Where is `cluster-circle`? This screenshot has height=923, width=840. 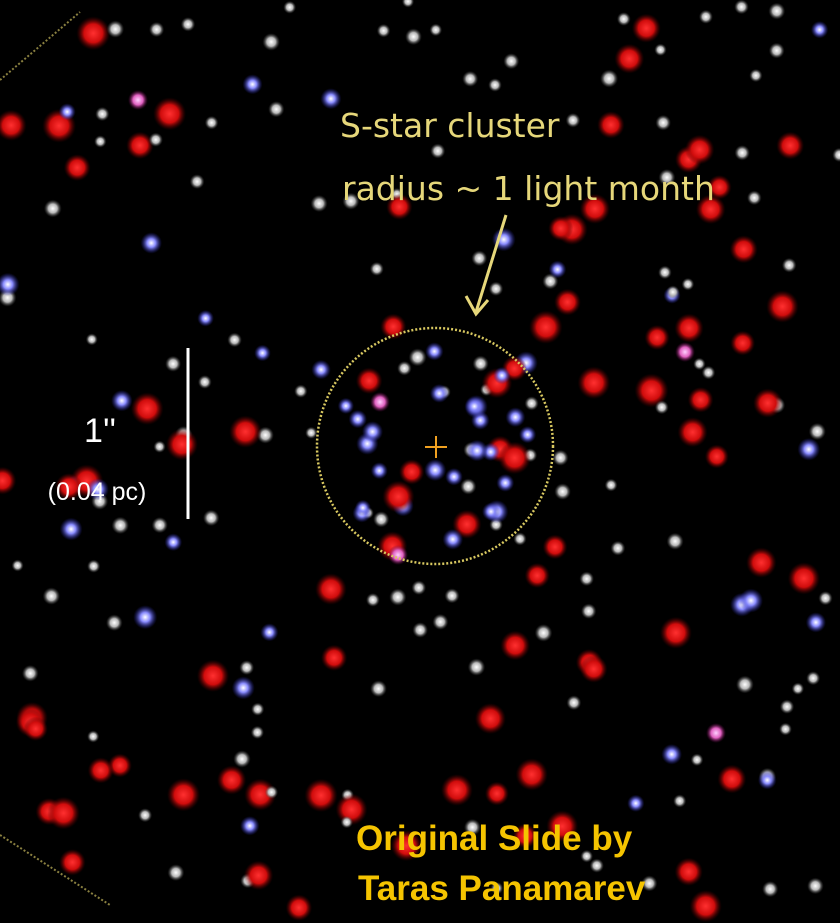
cluster-circle is located at coordinates (435, 446).